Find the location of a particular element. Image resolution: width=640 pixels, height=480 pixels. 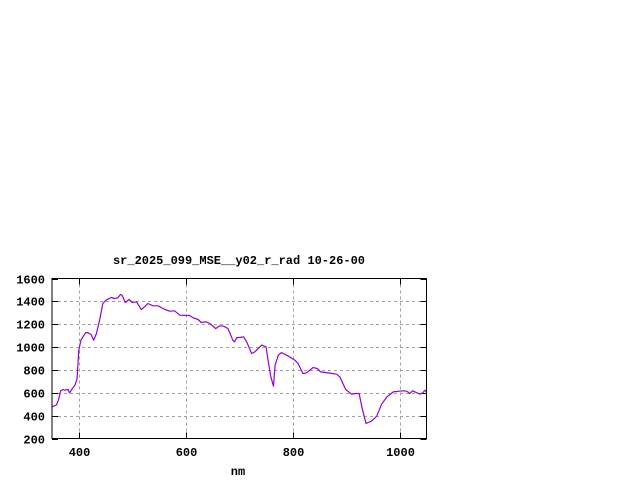

x-tick-label: 800 is located at coordinates (294, 453).